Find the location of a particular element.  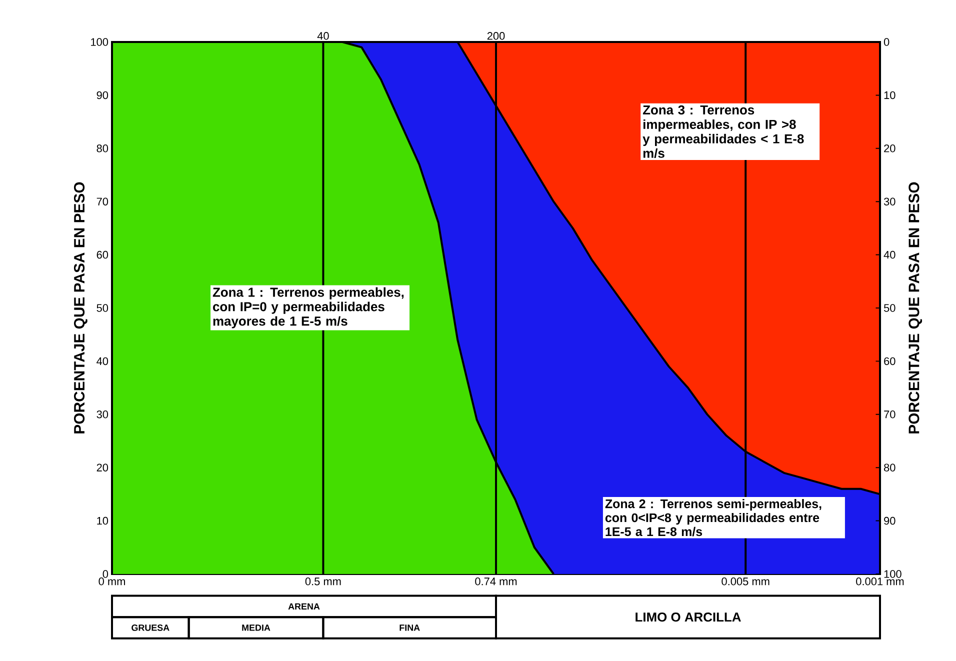

text: 40 is located at coordinates (323, 36).